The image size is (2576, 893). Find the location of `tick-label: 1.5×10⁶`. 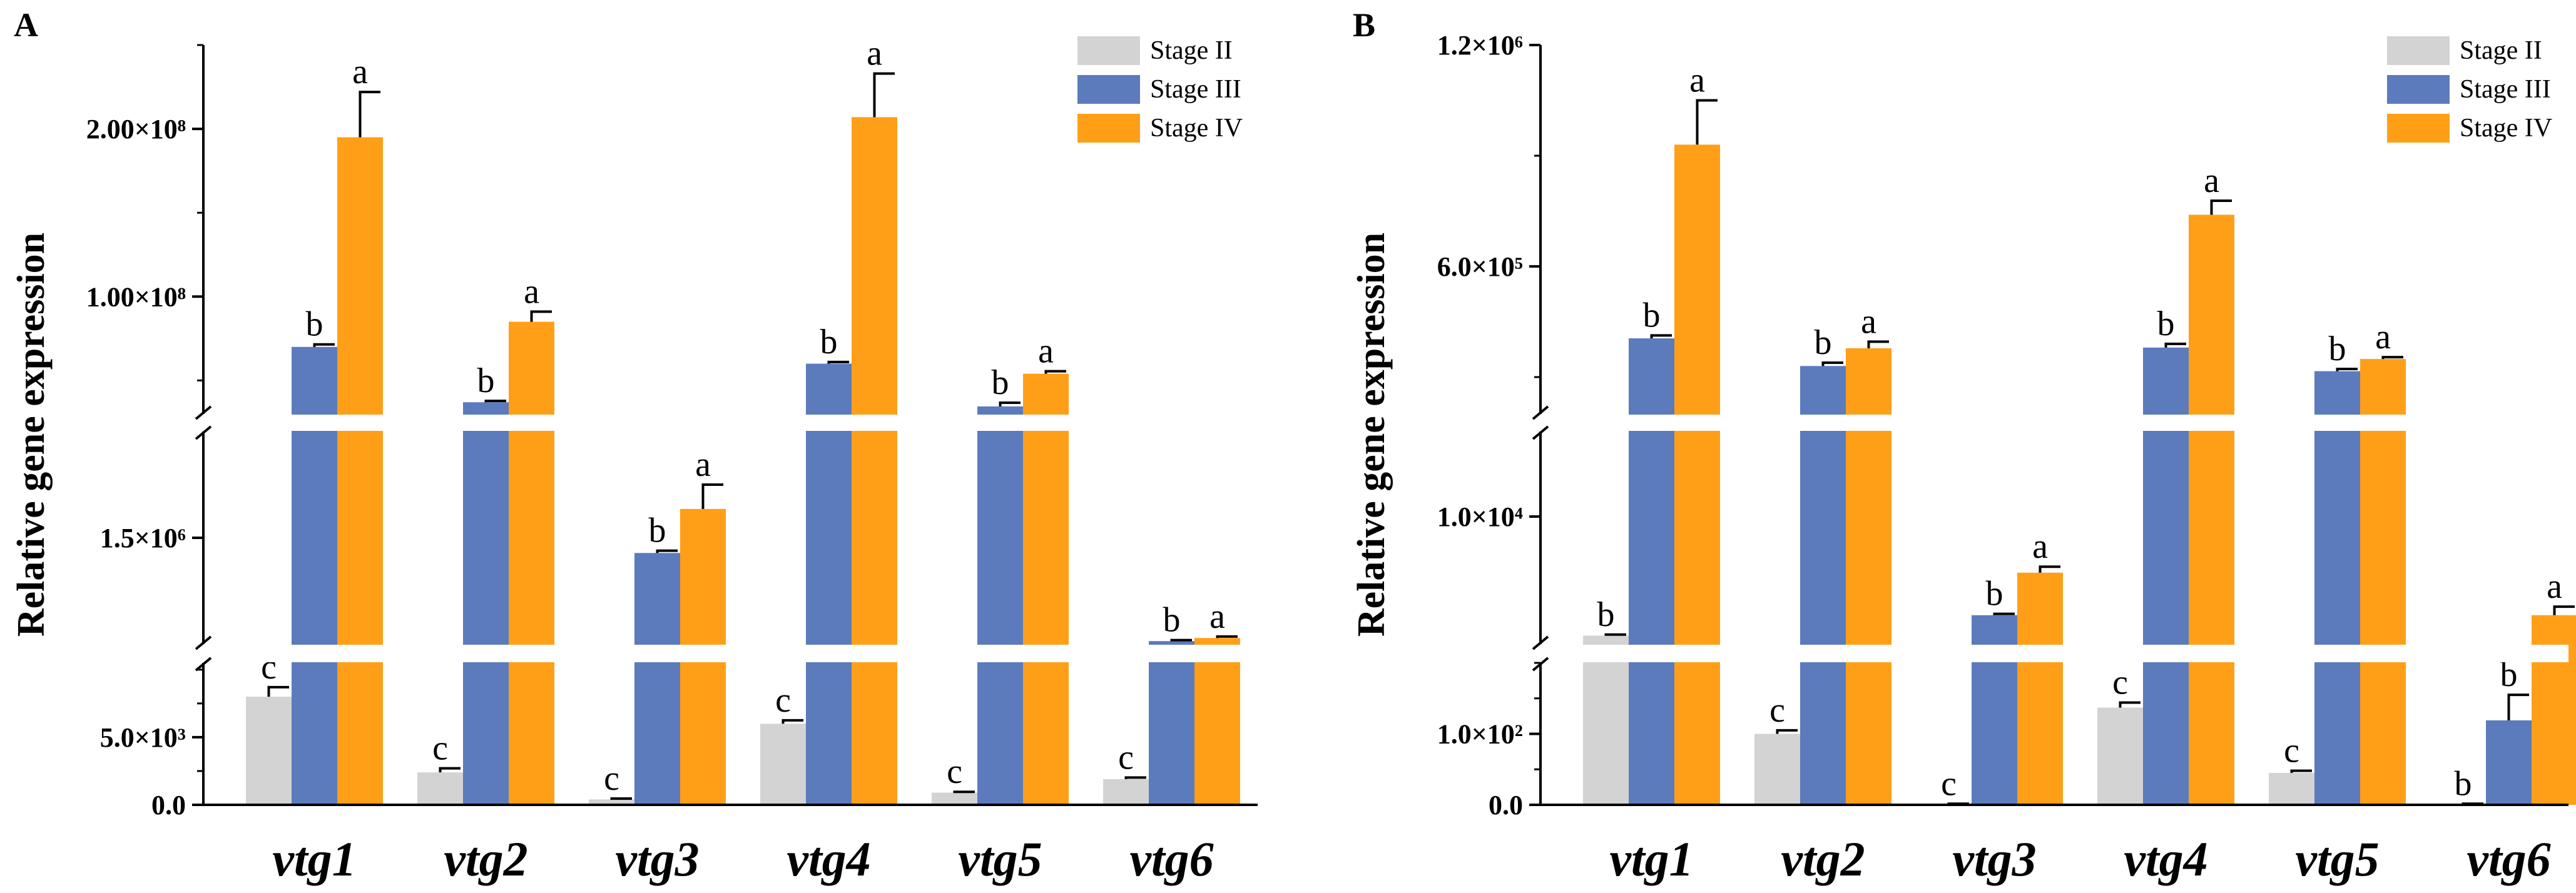

tick-label: 1.5×10⁶ is located at coordinates (143, 538).